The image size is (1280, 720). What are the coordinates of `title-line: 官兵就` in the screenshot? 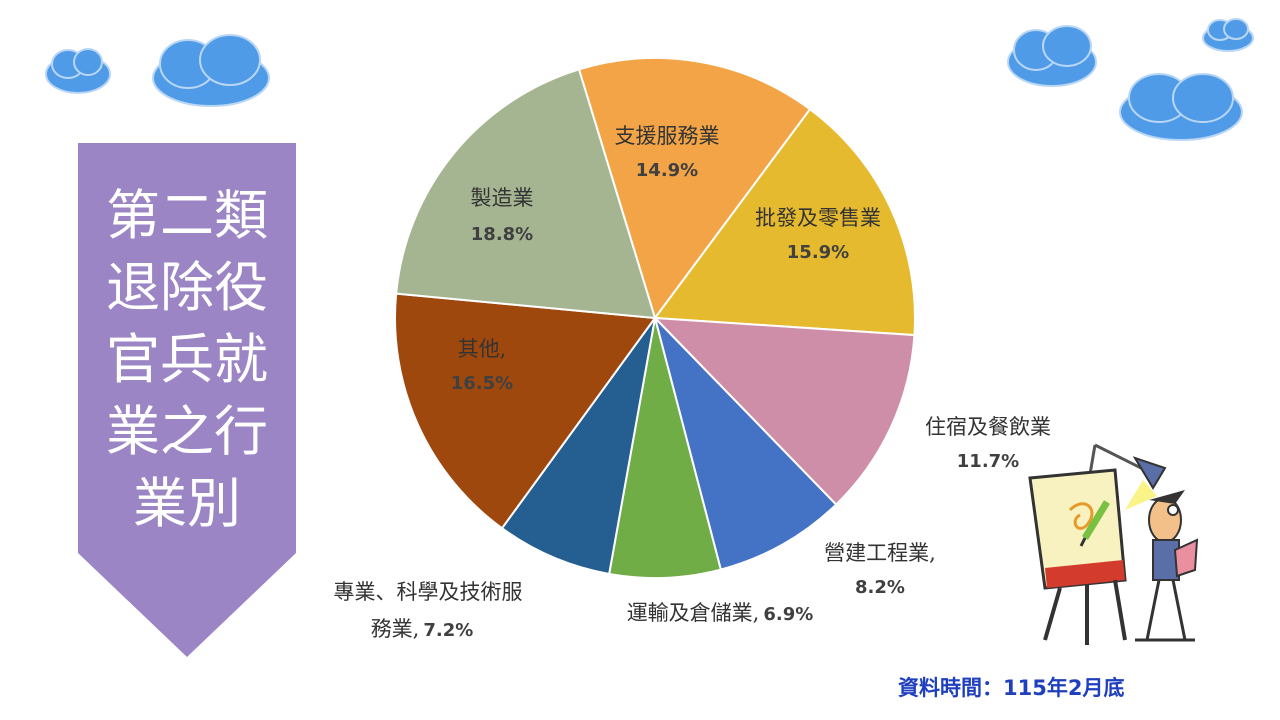 It's located at (187, 359).